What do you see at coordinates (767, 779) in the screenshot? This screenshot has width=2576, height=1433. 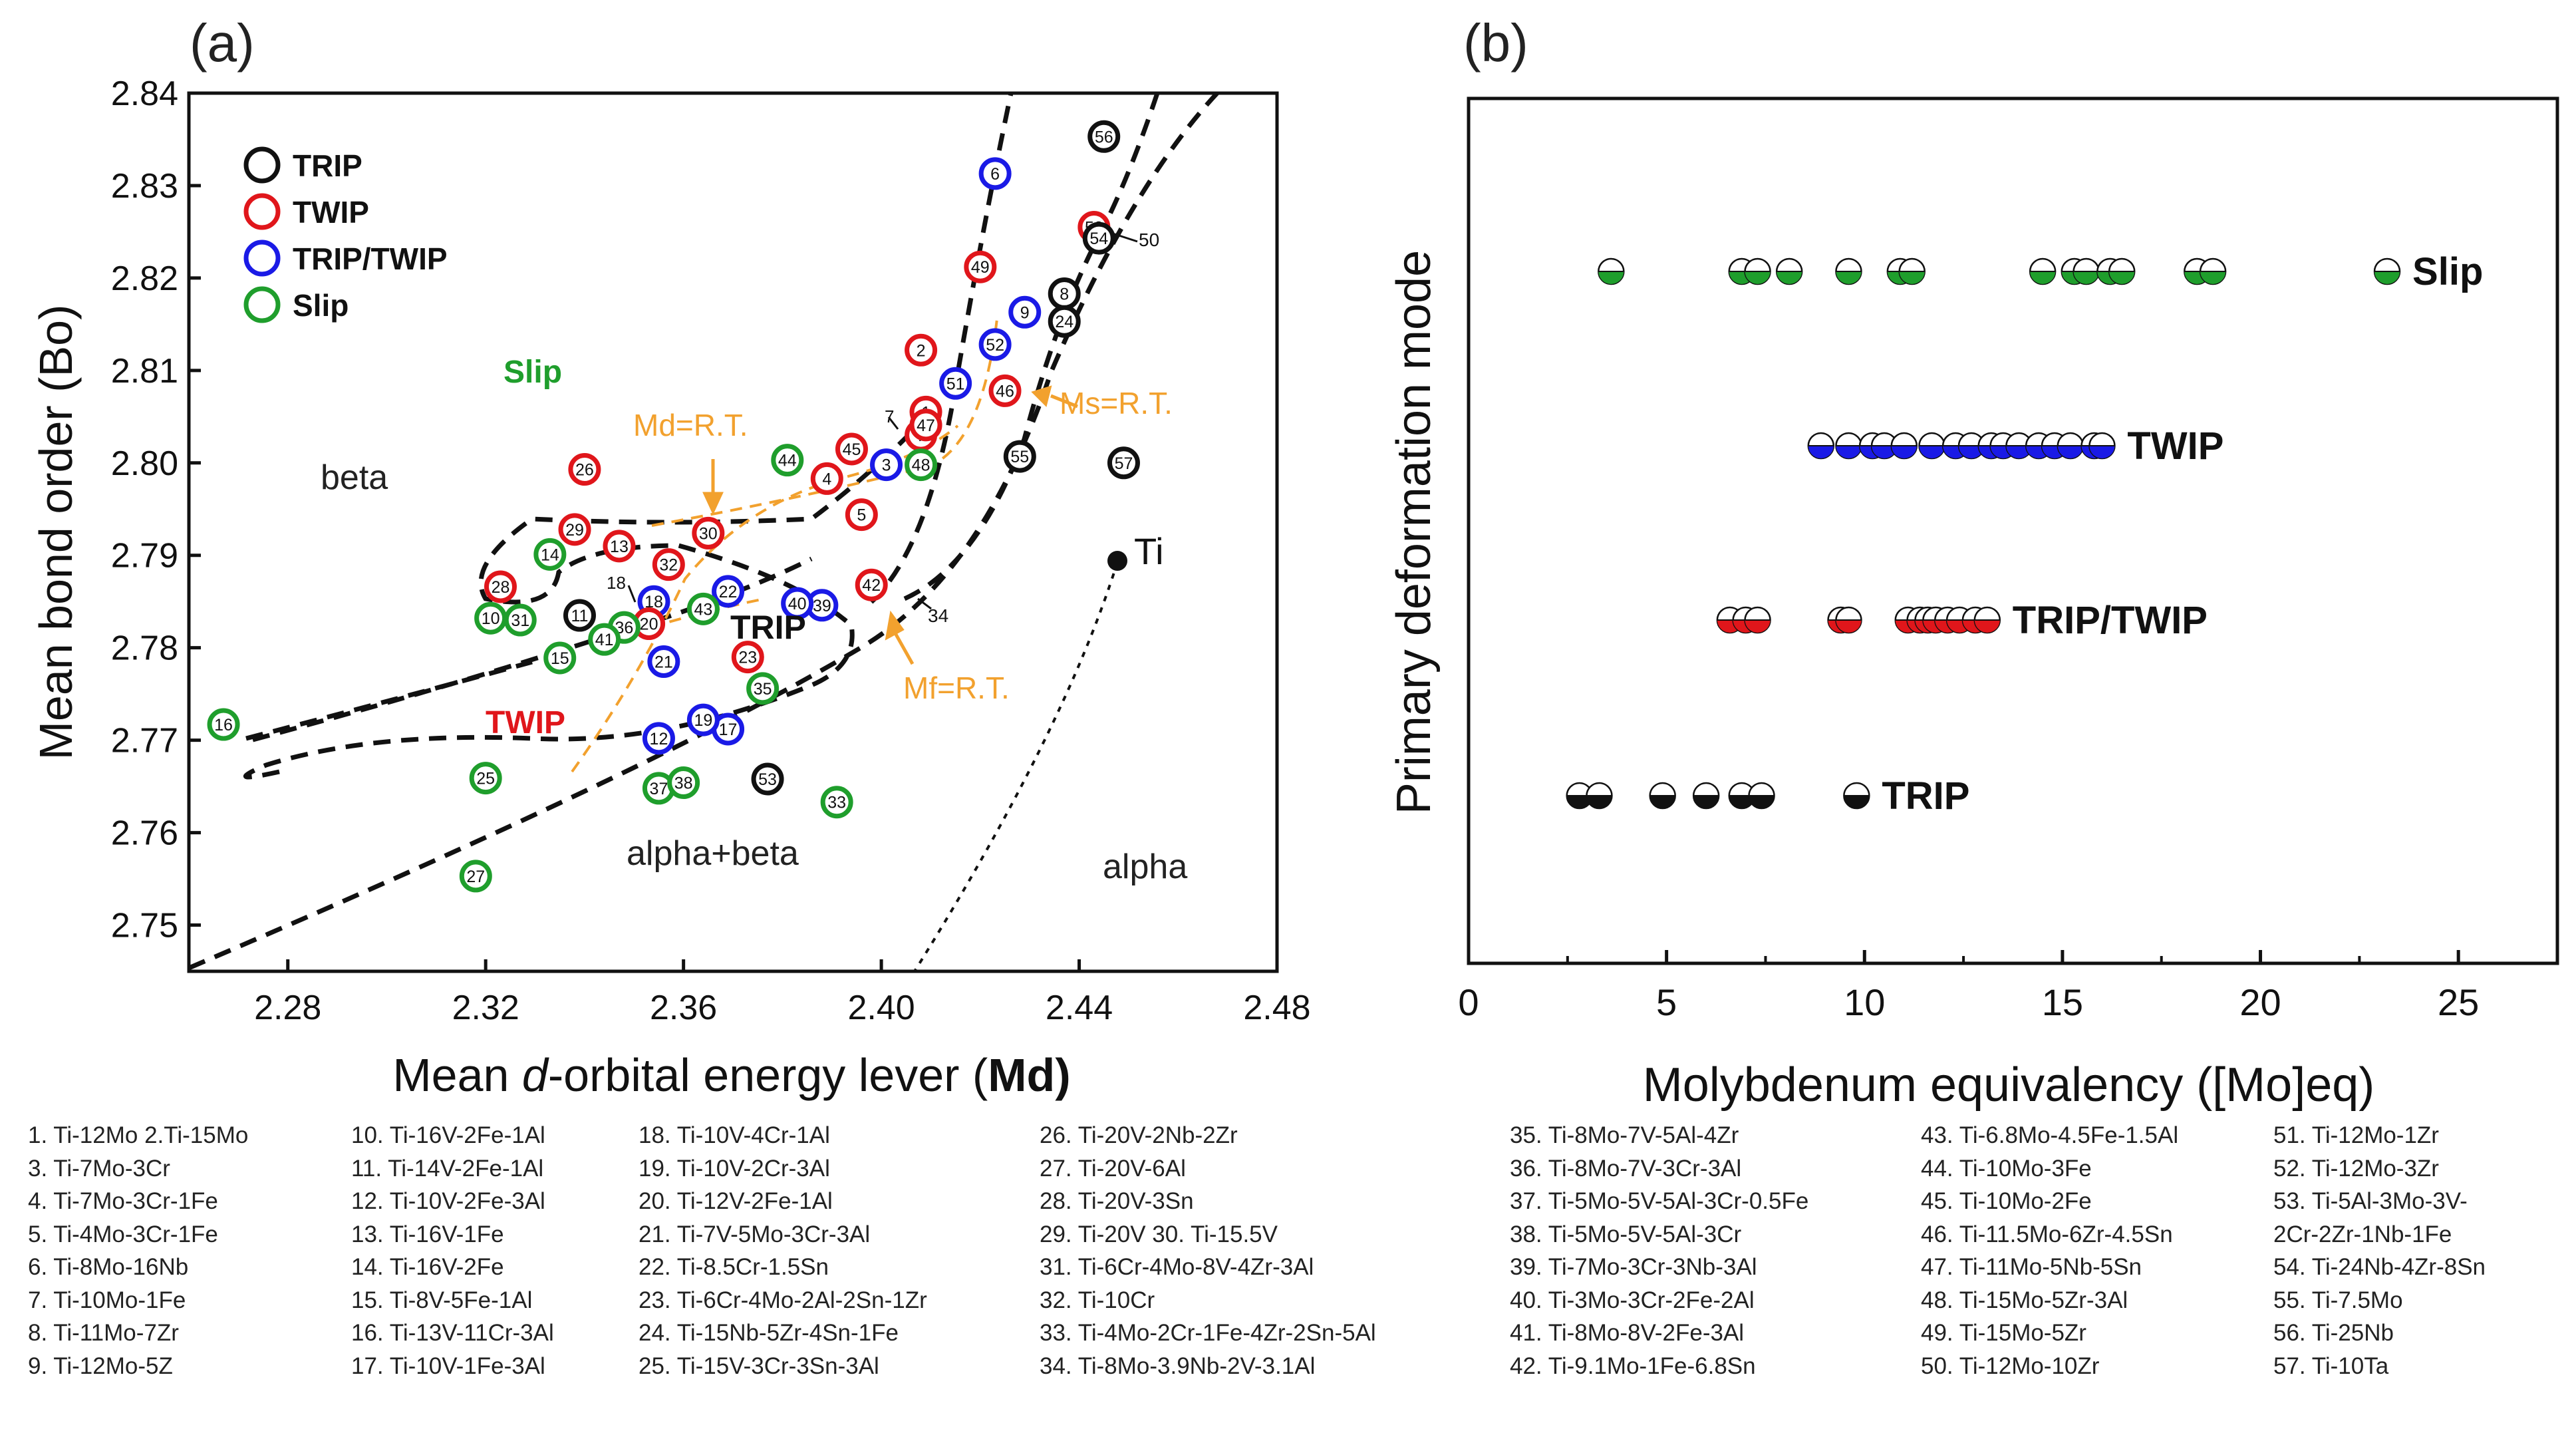 I see `data-point-53: 53` at bounding box center [767, 779].